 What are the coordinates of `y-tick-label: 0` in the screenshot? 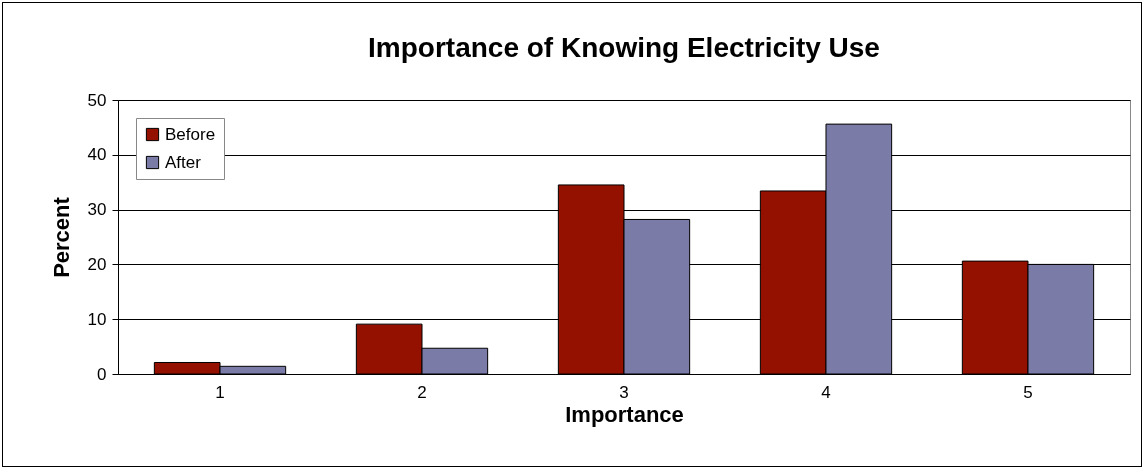 It's located at (102, 374).